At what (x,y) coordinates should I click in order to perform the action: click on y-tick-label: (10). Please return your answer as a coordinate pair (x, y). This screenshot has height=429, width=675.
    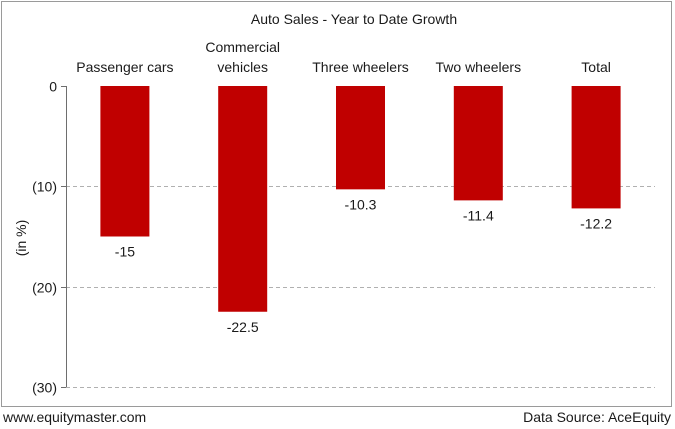
    Looking at the image, I should click on (44, 187).